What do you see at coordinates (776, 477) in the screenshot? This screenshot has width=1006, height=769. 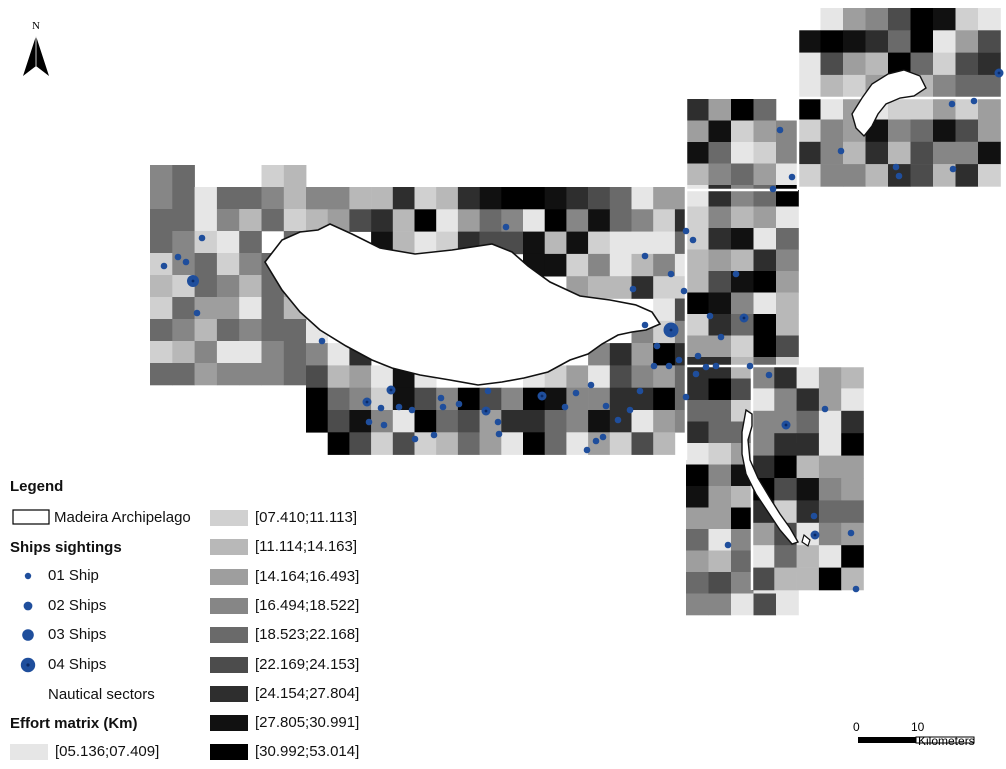 I see `desertas-islands` at bounding box center [776, 477].